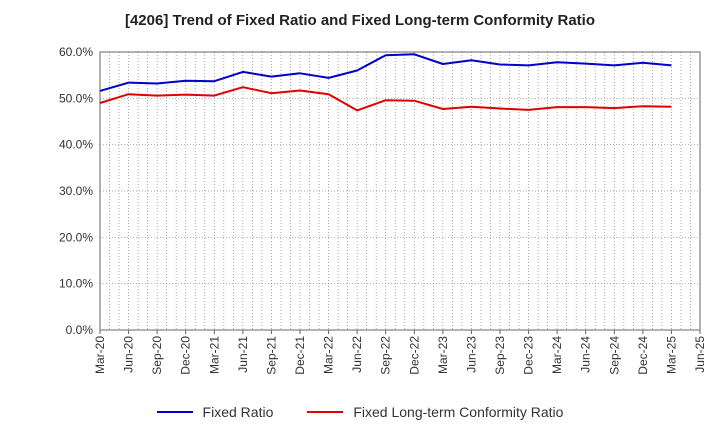 Image resolution: width=720 pixels, height=440 pixels. I want to click on x-tick-label: Jun-24, so click(586, 354).